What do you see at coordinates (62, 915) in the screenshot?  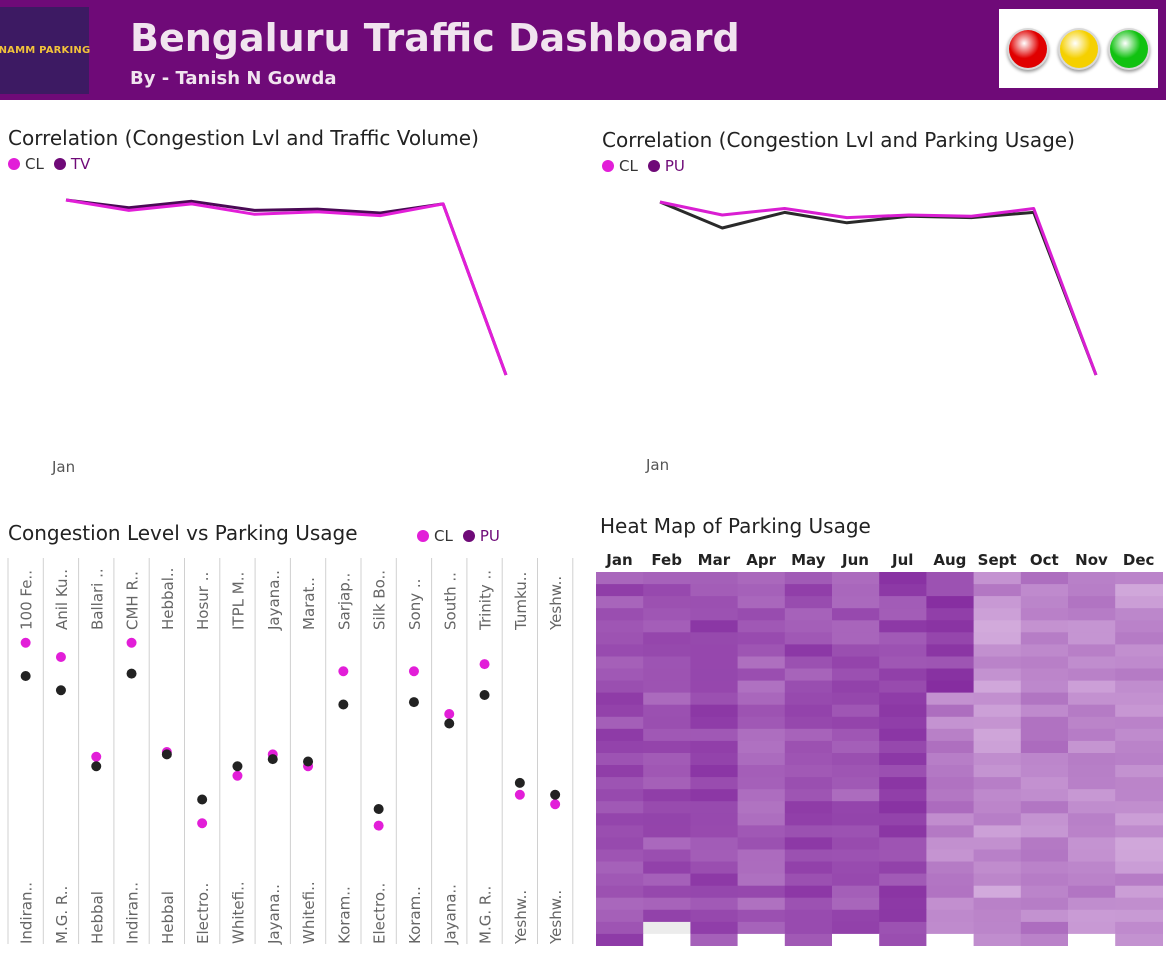 I see `scatter-bottom-label: M.G. R..` at bounding box center [62, 915].